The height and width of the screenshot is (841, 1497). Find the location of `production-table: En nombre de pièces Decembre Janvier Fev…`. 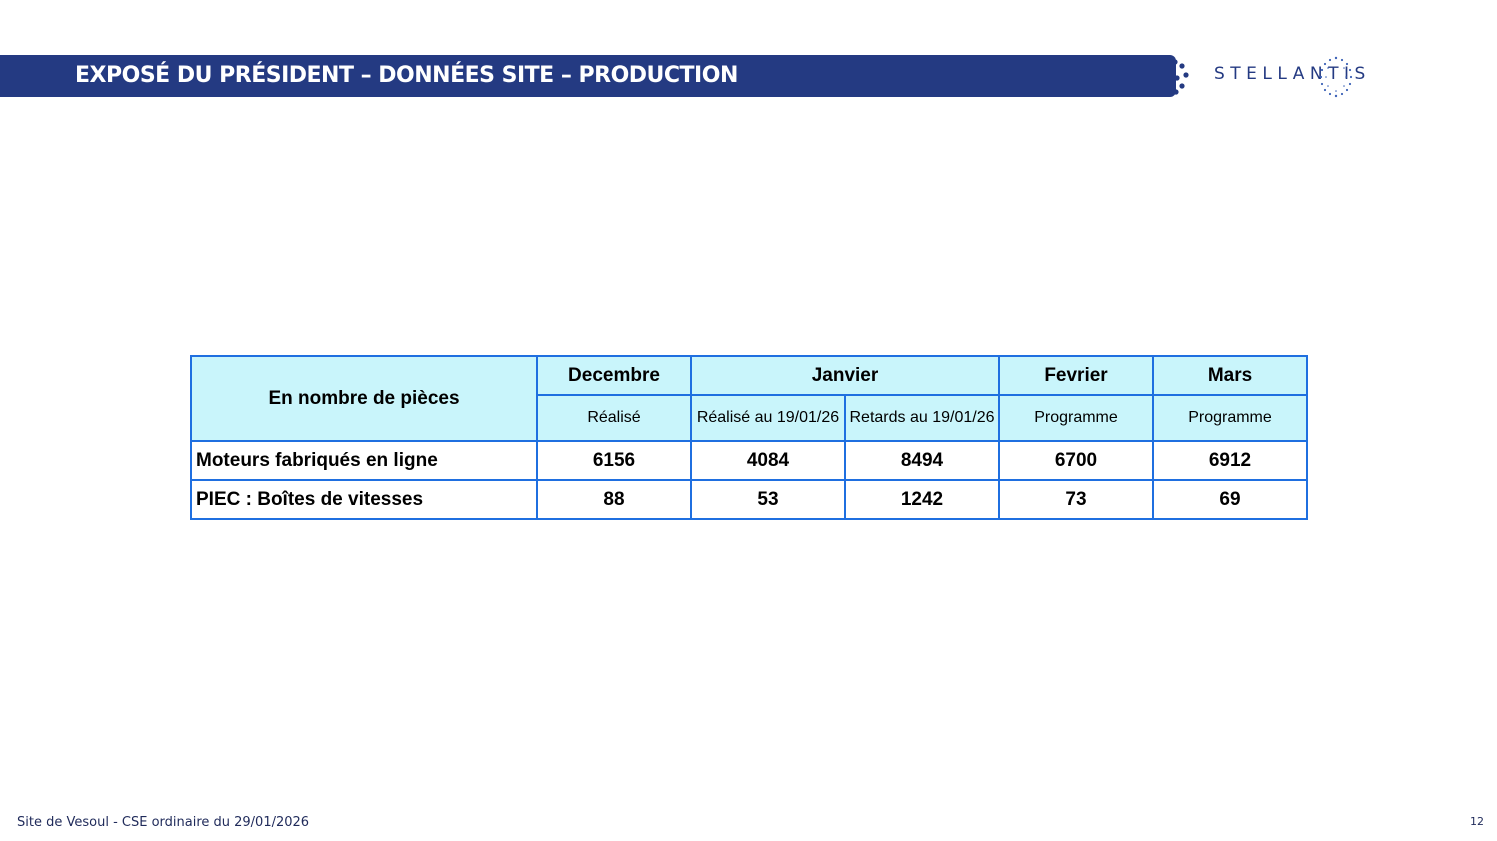

production-table: En nombre de pièces Decembre Janvier Fev… is located at coordinates (749, 437).